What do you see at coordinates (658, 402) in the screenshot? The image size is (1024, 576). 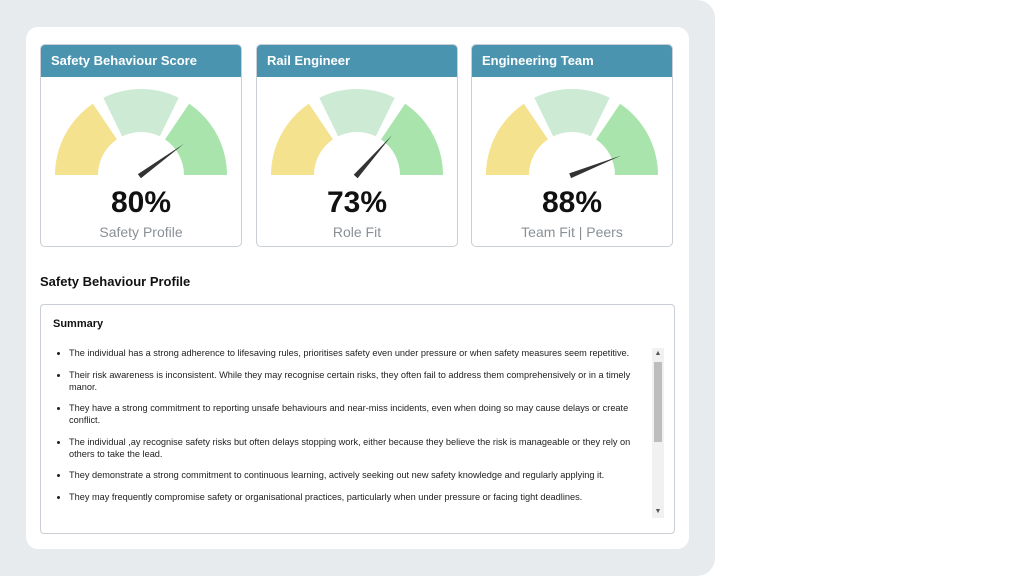 I see `scroll-thumb` at bounding box center [658, 402].